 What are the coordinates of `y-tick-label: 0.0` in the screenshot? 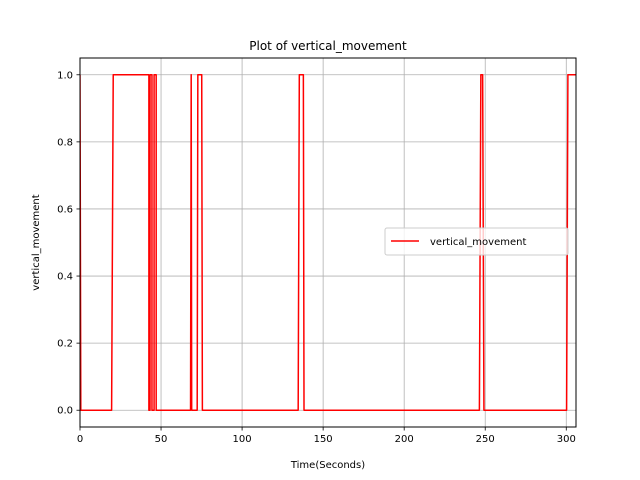 It's located at (65, 411).